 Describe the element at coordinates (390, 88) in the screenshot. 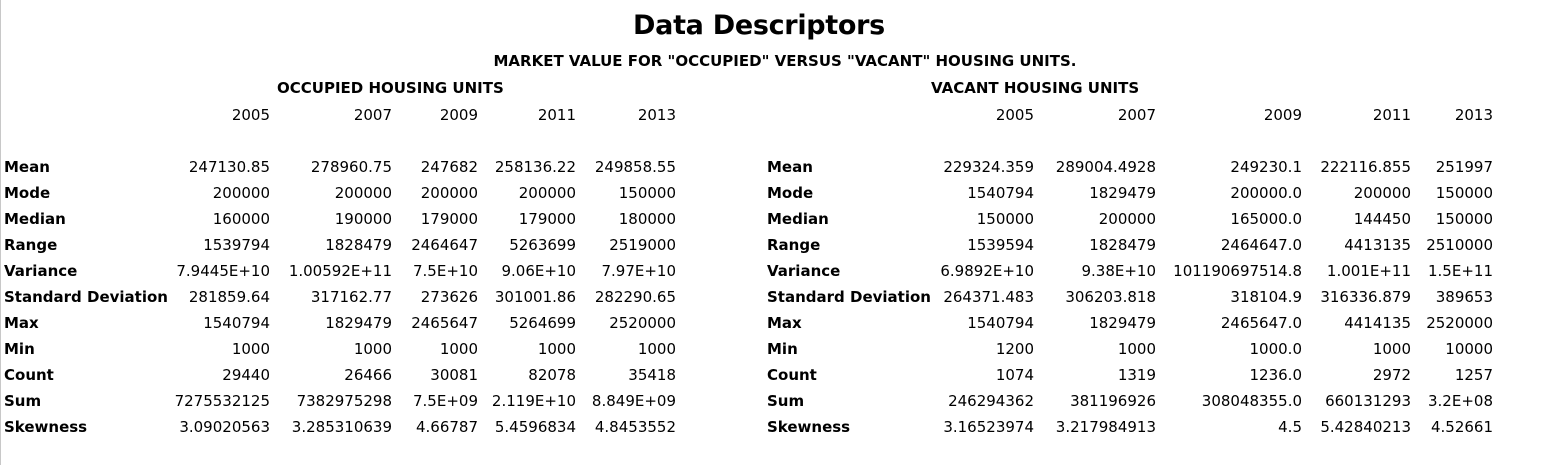

I see `occupied-heading: OCCUPIED HOUSING UNITS` at that location.